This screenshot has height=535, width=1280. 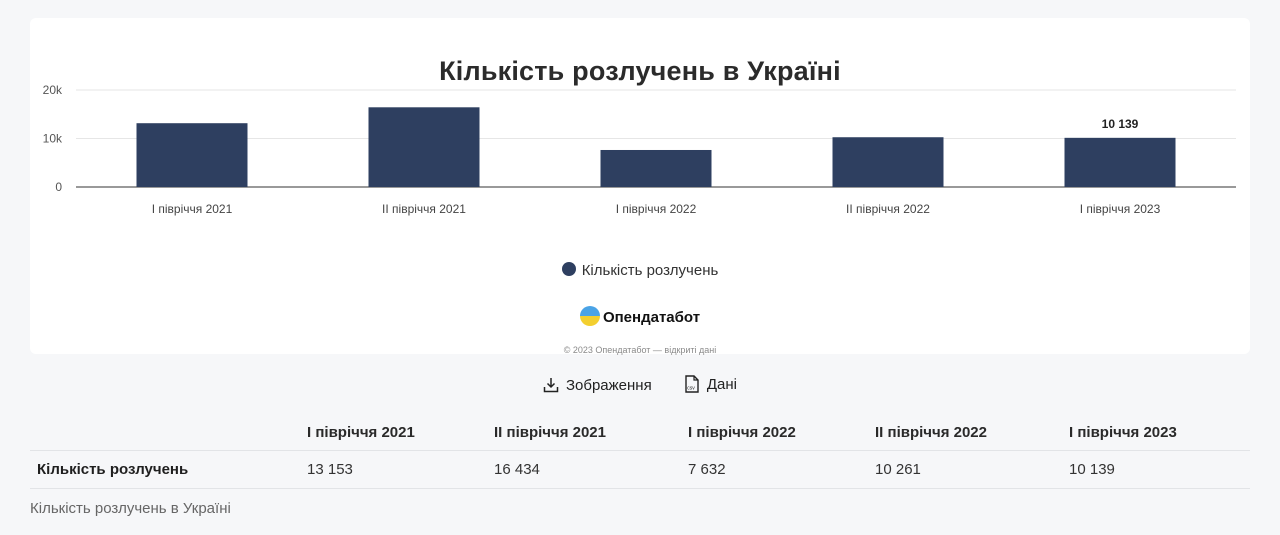 I want to click on x-tick-label: I півріччя 2021, so click(x=192, y=209).